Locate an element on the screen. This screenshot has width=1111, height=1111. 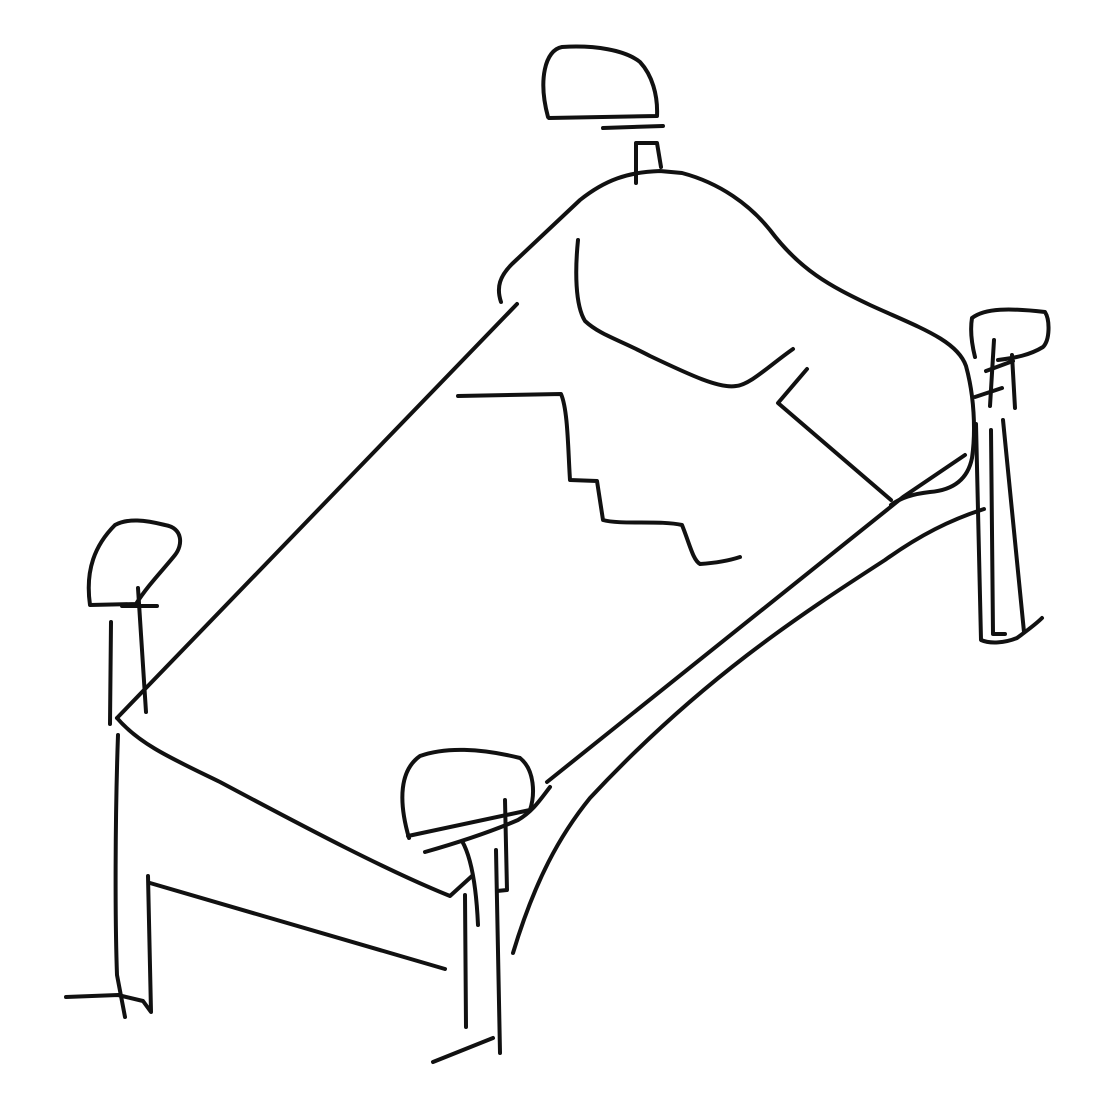
front-leg-a-stroke is located at coordinates (465, 961).